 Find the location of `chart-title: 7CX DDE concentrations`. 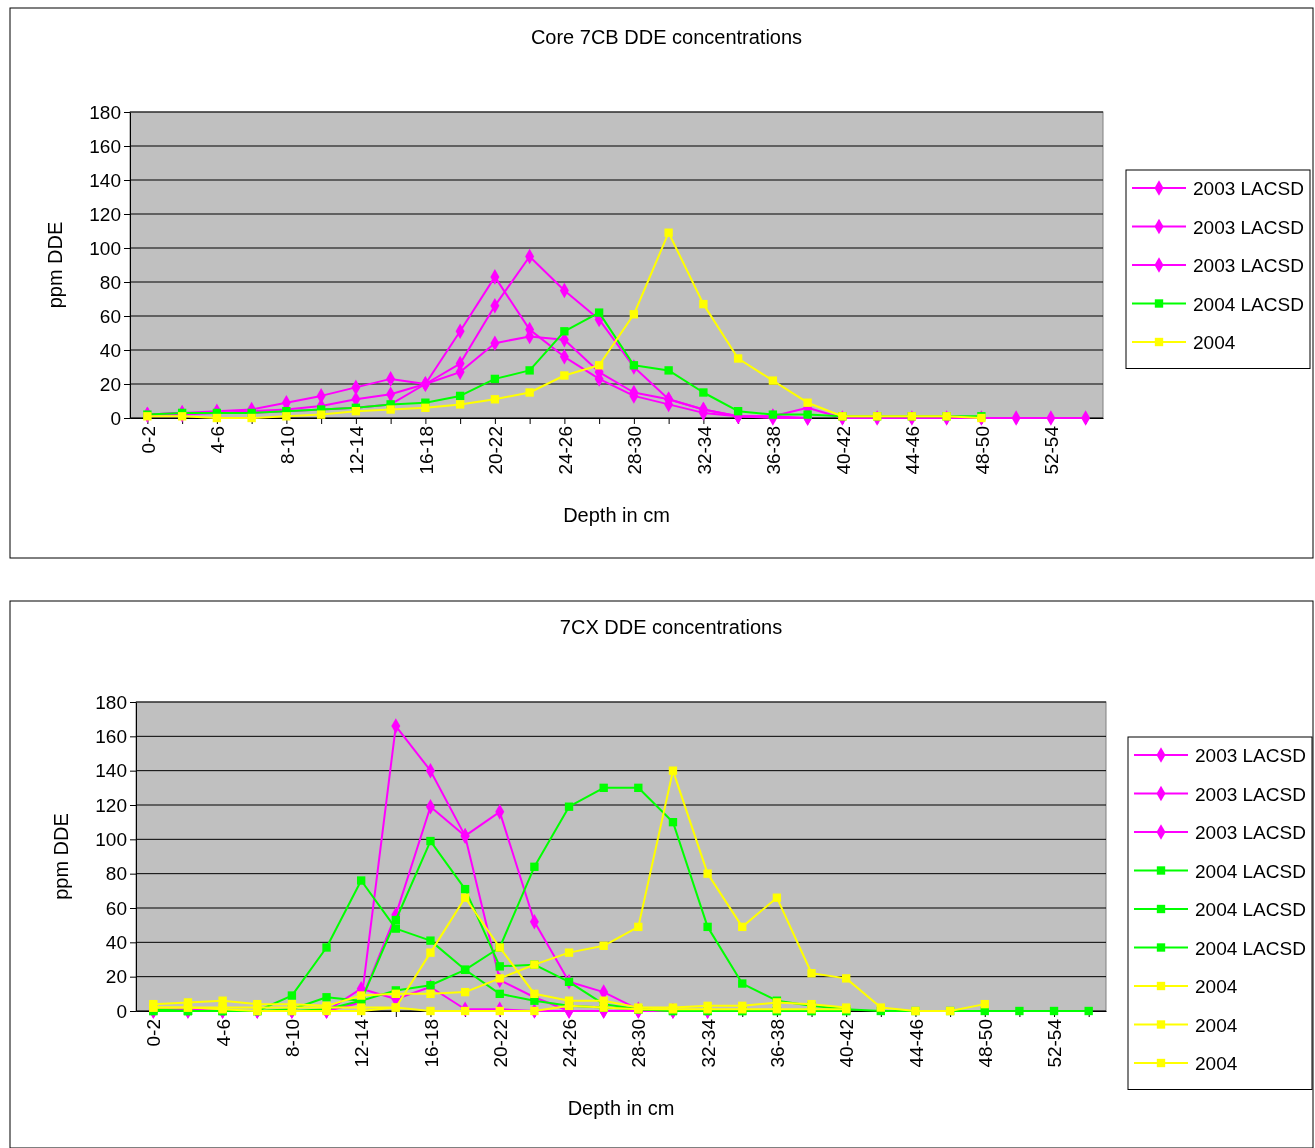

chart-title: 7CX DDE concentrations is located at coordinates (671, 627).